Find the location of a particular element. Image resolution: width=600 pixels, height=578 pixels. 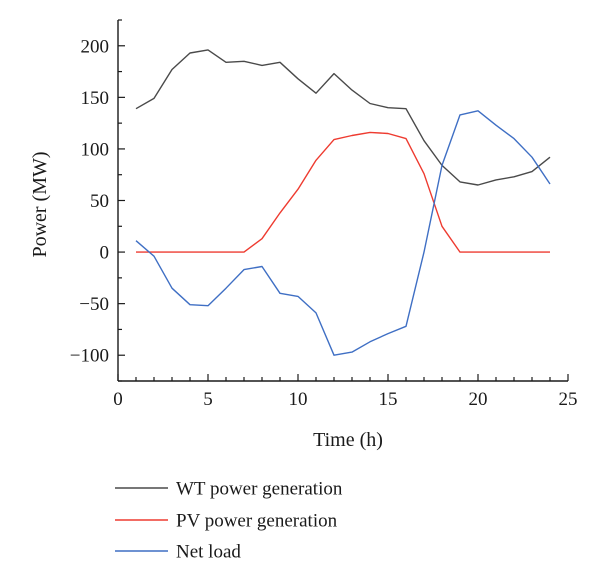

x-tick-label: 5 is located at coordinates (208, 399).